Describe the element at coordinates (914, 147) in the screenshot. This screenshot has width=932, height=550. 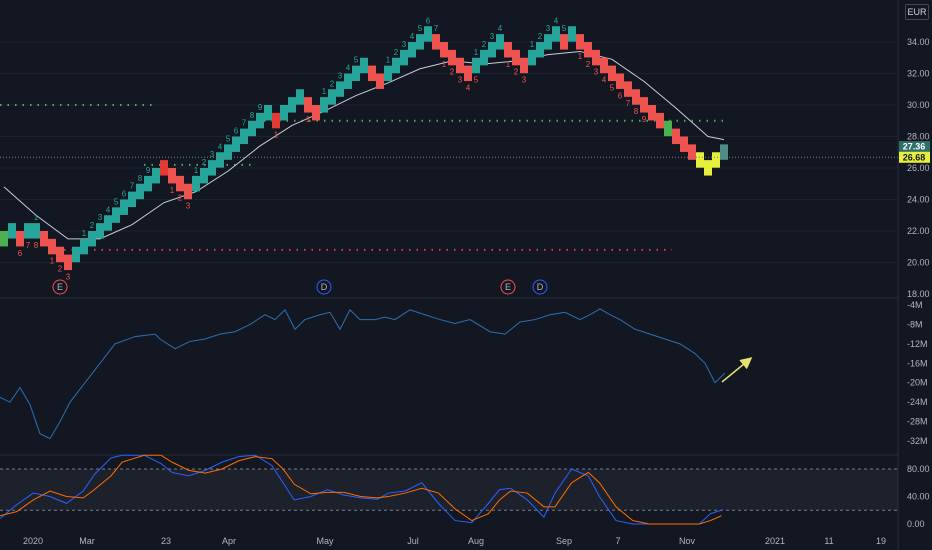
I see `previous-price-label: 27.36` at that location.